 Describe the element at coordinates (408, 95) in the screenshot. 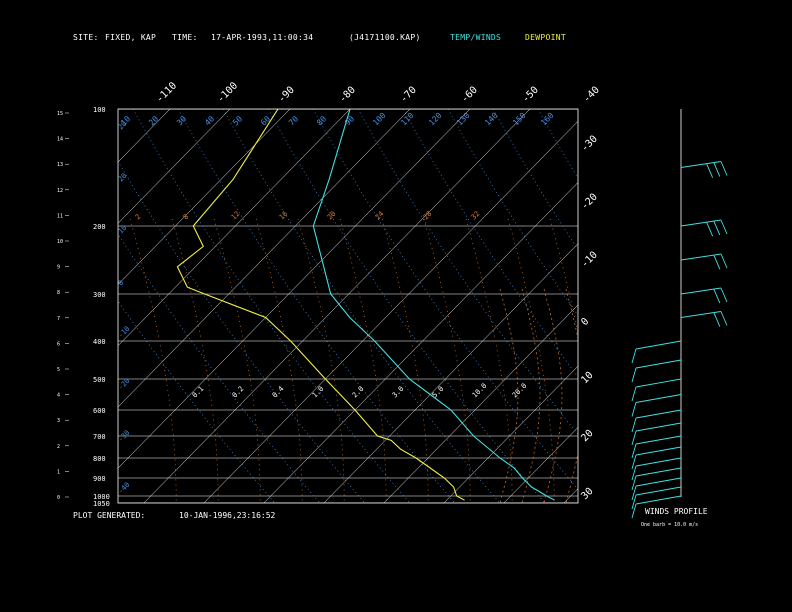

I see `top-temp-label: -70` at that location.